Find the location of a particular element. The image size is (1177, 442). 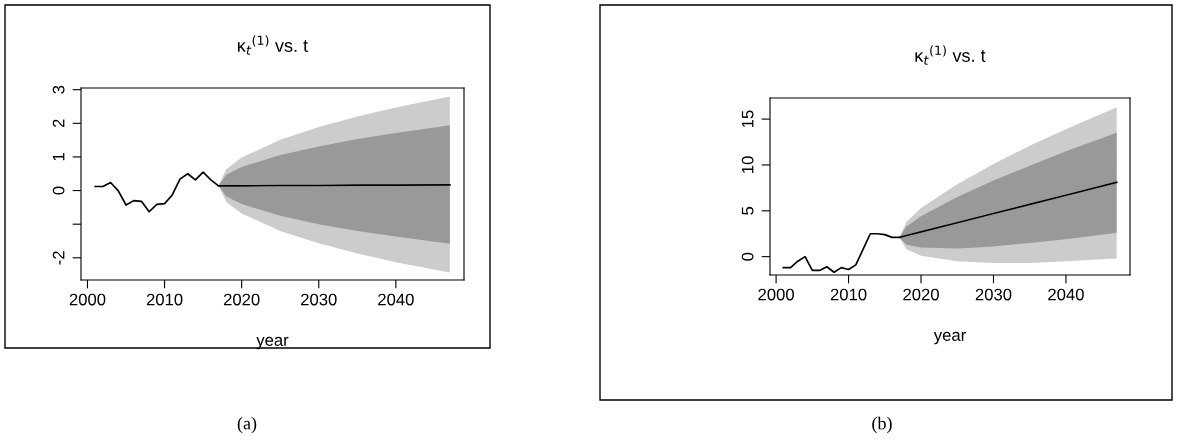

y-tick-label: 3 is located at coordinates (58, 89).